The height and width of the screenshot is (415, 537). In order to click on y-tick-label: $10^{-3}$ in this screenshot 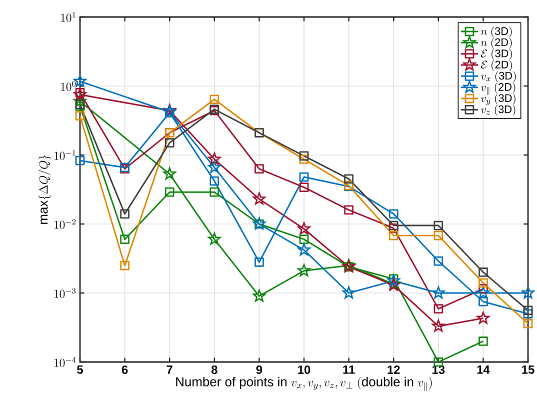, I will do `click(65, 293)`.